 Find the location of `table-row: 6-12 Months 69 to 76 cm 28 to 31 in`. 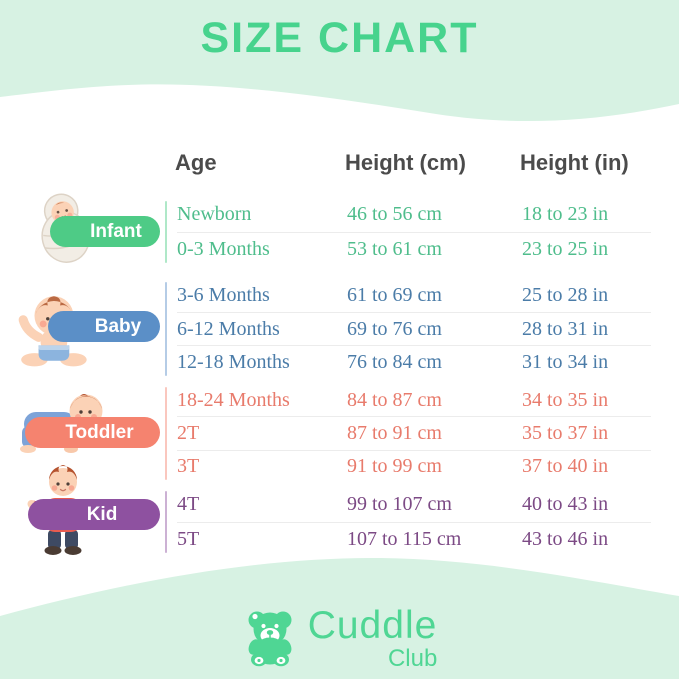

table-row: 6-12 Months 69 to 76 cm 28 to 31 in is located at coordinates (414, 330).